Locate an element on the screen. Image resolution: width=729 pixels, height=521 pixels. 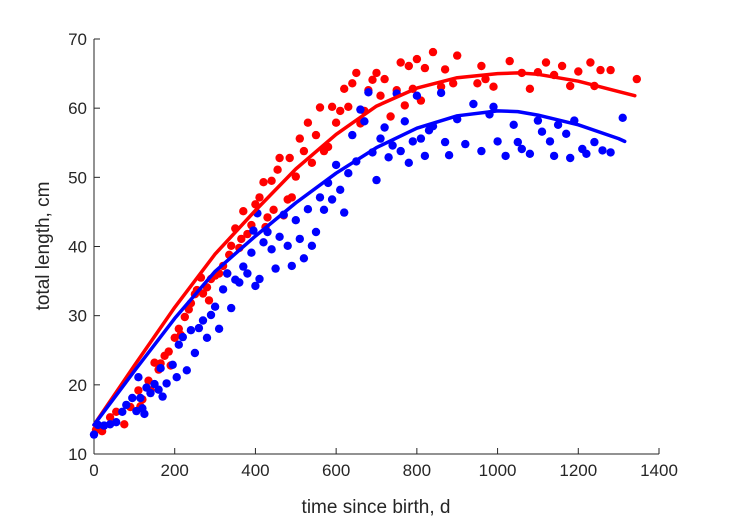
y-tick-label: 20 is located at coordinates (77, 385).